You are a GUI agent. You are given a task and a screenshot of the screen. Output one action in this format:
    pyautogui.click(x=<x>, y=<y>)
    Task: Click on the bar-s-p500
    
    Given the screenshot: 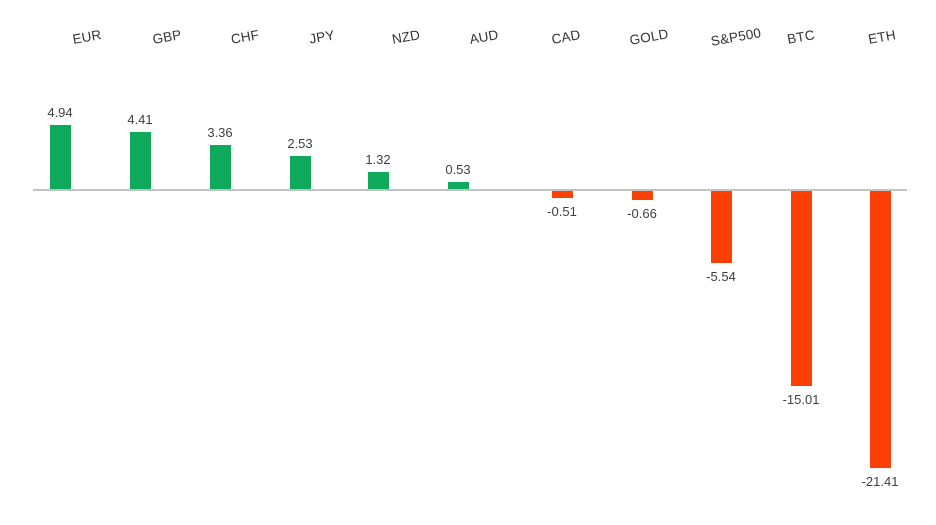 What is the action you would take?
    pyautogui.click(x=721, y=227)
    